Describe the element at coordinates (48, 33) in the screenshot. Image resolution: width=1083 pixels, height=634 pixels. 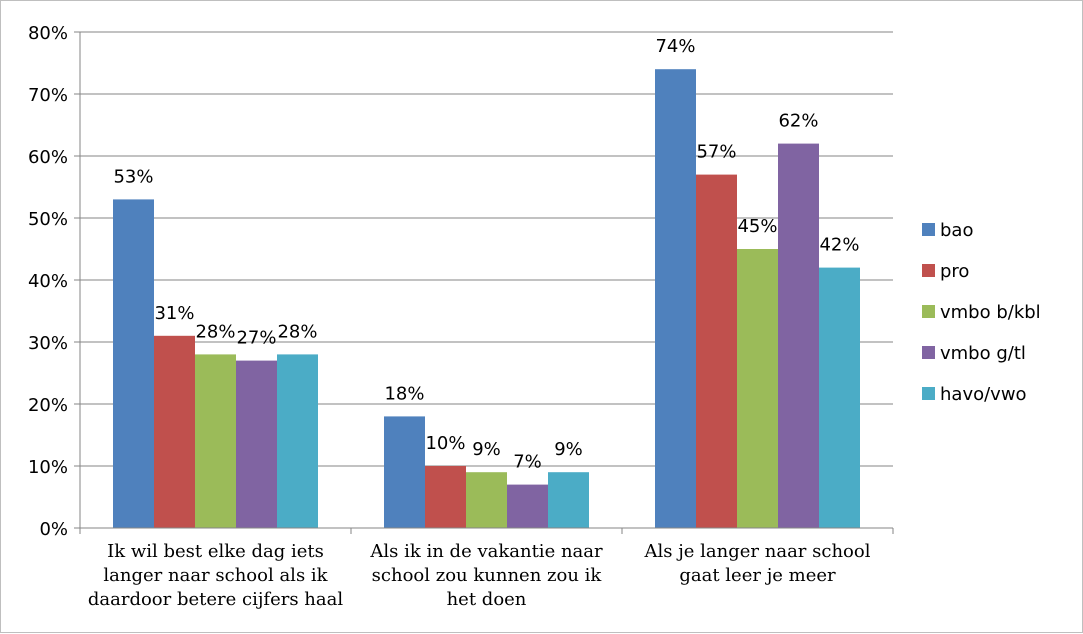
I see `y-tick-label: 80%` at that location.